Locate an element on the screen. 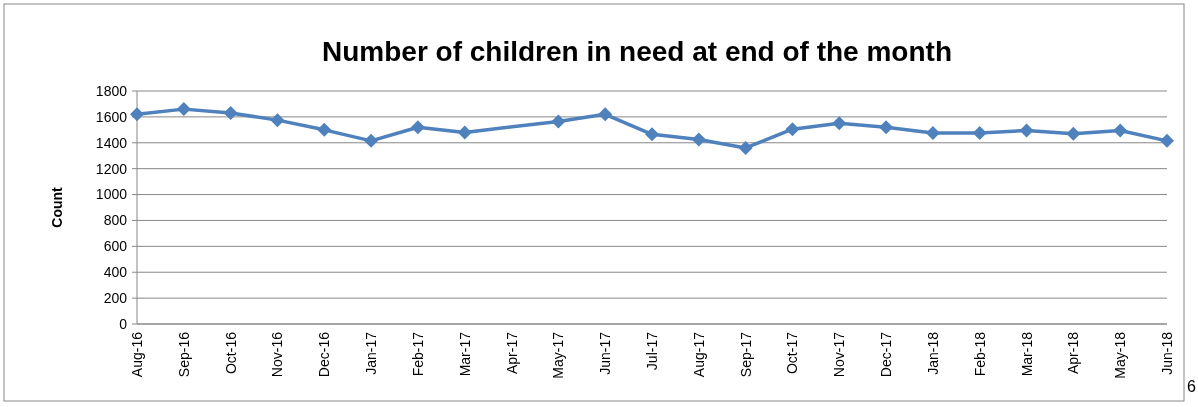 The height and width of the screenshot is (407, 1198). x-tick-label: Sep-16 is located at coordinates (183, 354).